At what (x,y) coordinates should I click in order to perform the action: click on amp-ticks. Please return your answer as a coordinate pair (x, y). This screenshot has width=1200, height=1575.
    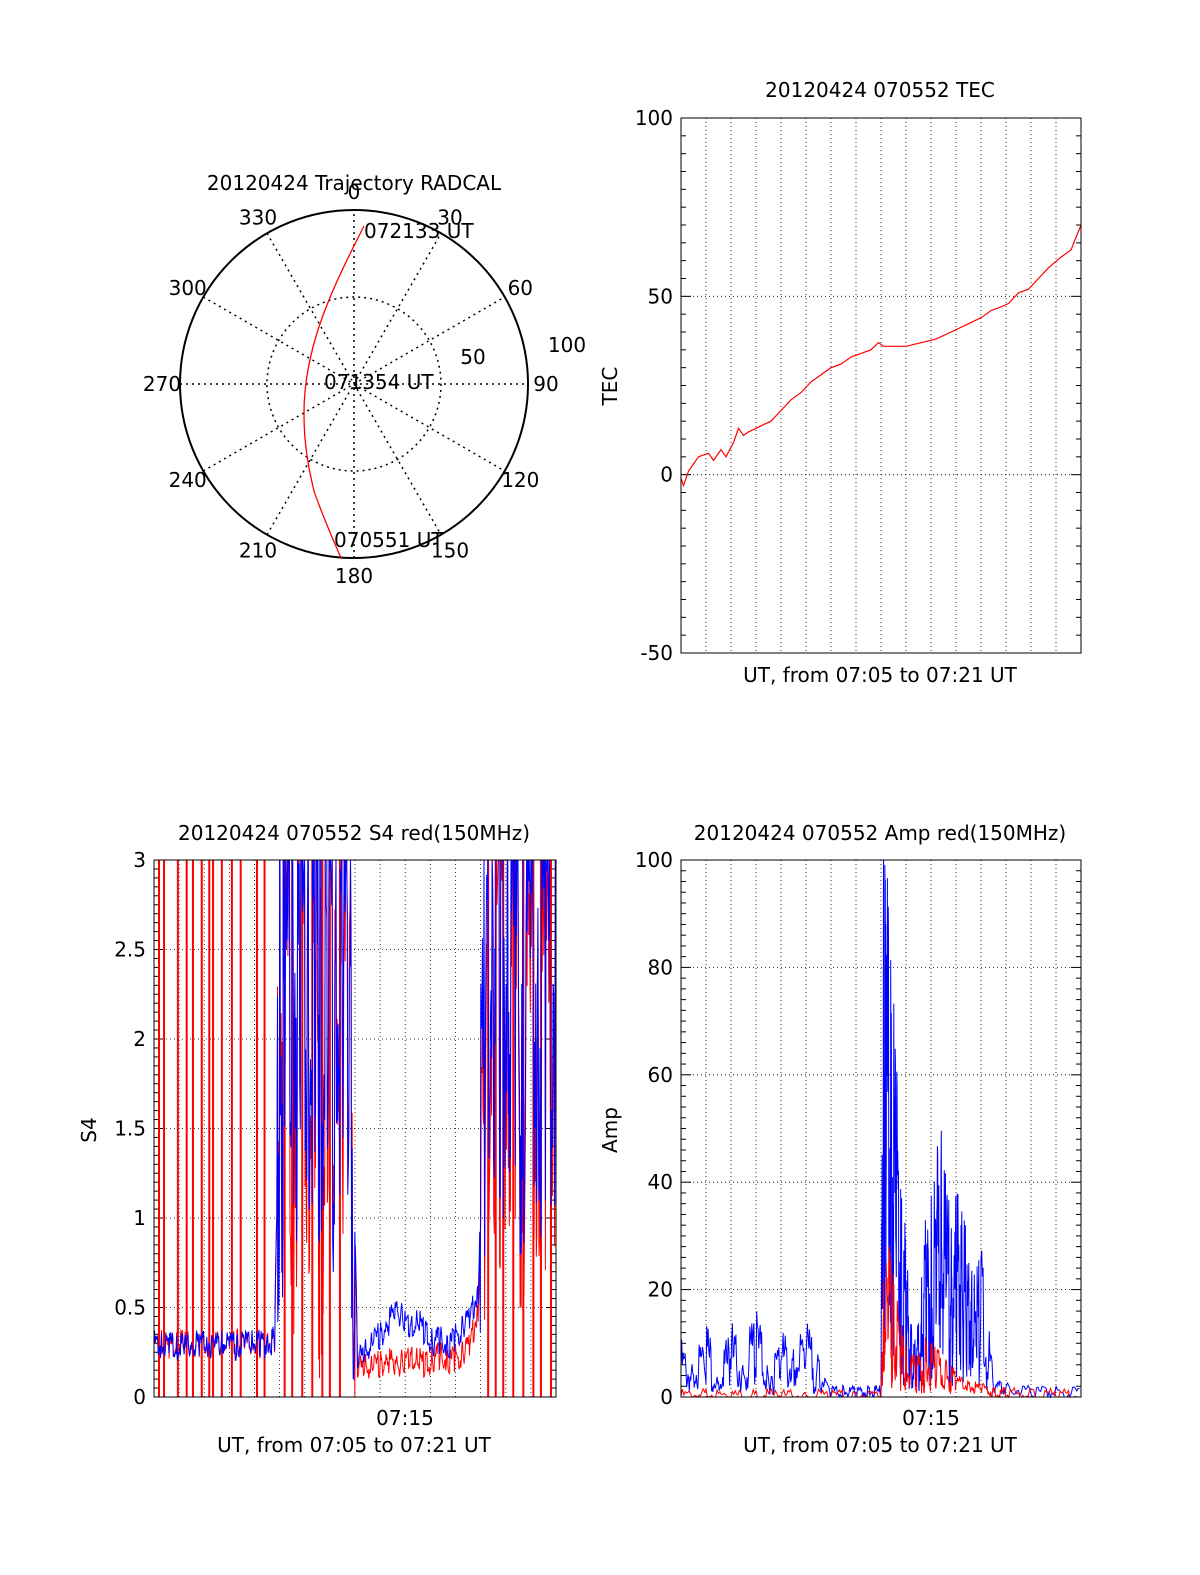
    Looking at the image, I should click on (881, 1128).